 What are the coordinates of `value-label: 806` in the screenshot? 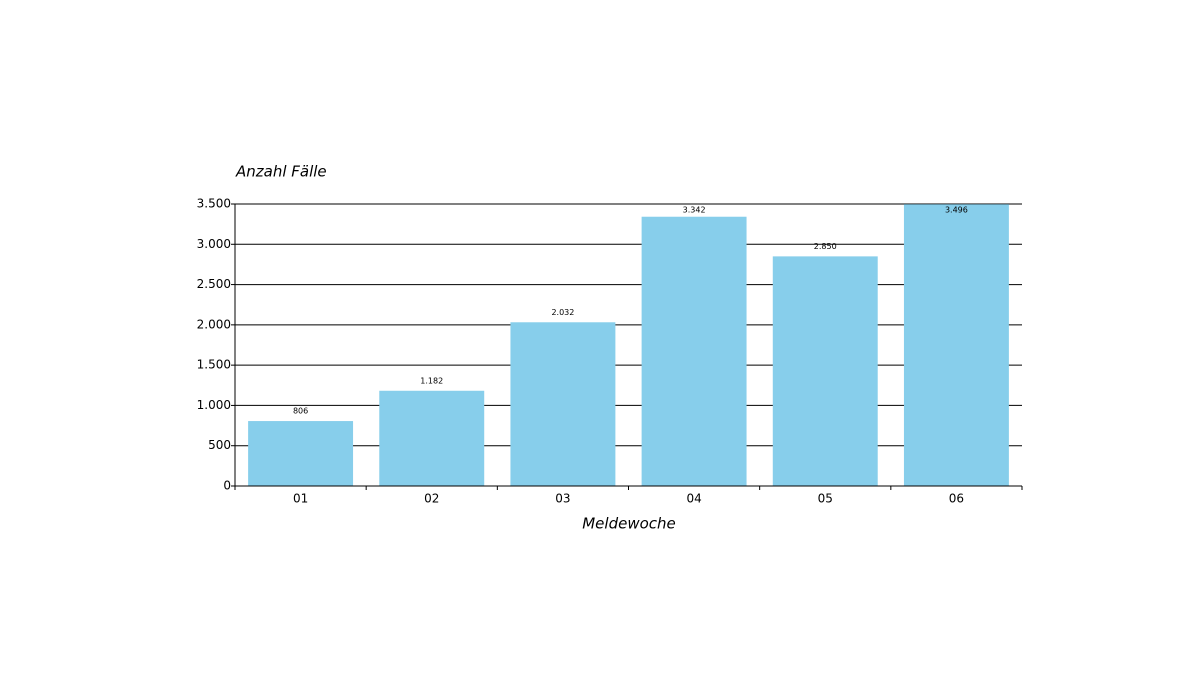 It's located at (300, 411).